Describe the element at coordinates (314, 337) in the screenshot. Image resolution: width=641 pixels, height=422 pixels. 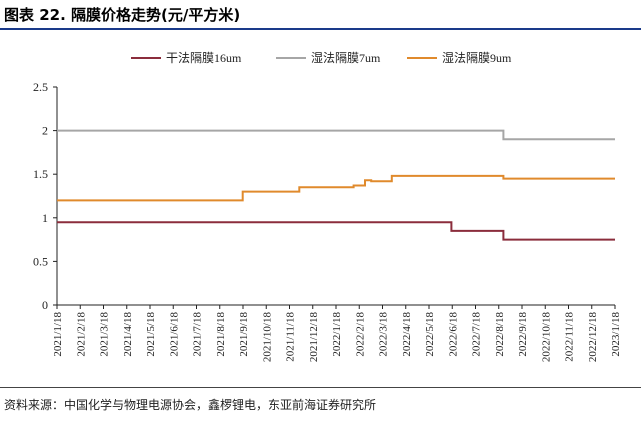
I see `x-tick-label: 2021/12/18` at that location.